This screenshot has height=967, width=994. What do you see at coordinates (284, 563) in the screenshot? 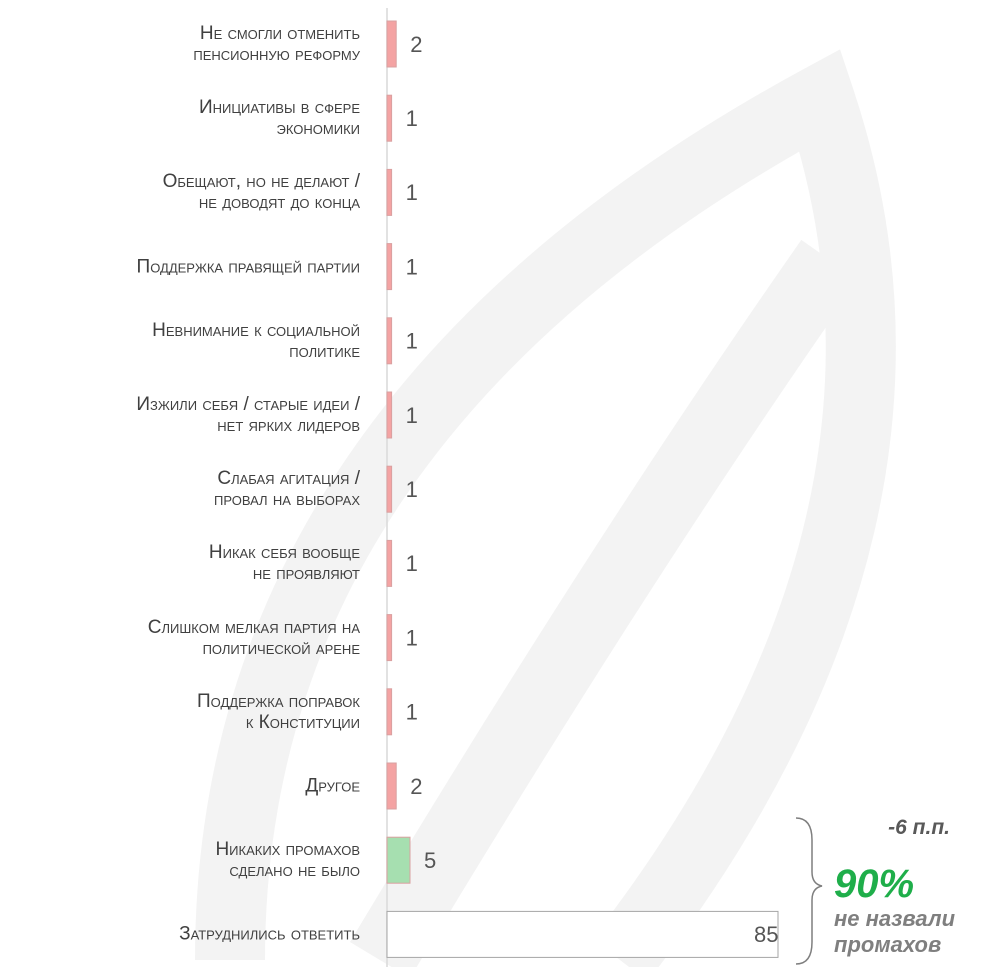
I see `category-label: Никак себя вообще не проявляют` at bounding box center [284, 563].